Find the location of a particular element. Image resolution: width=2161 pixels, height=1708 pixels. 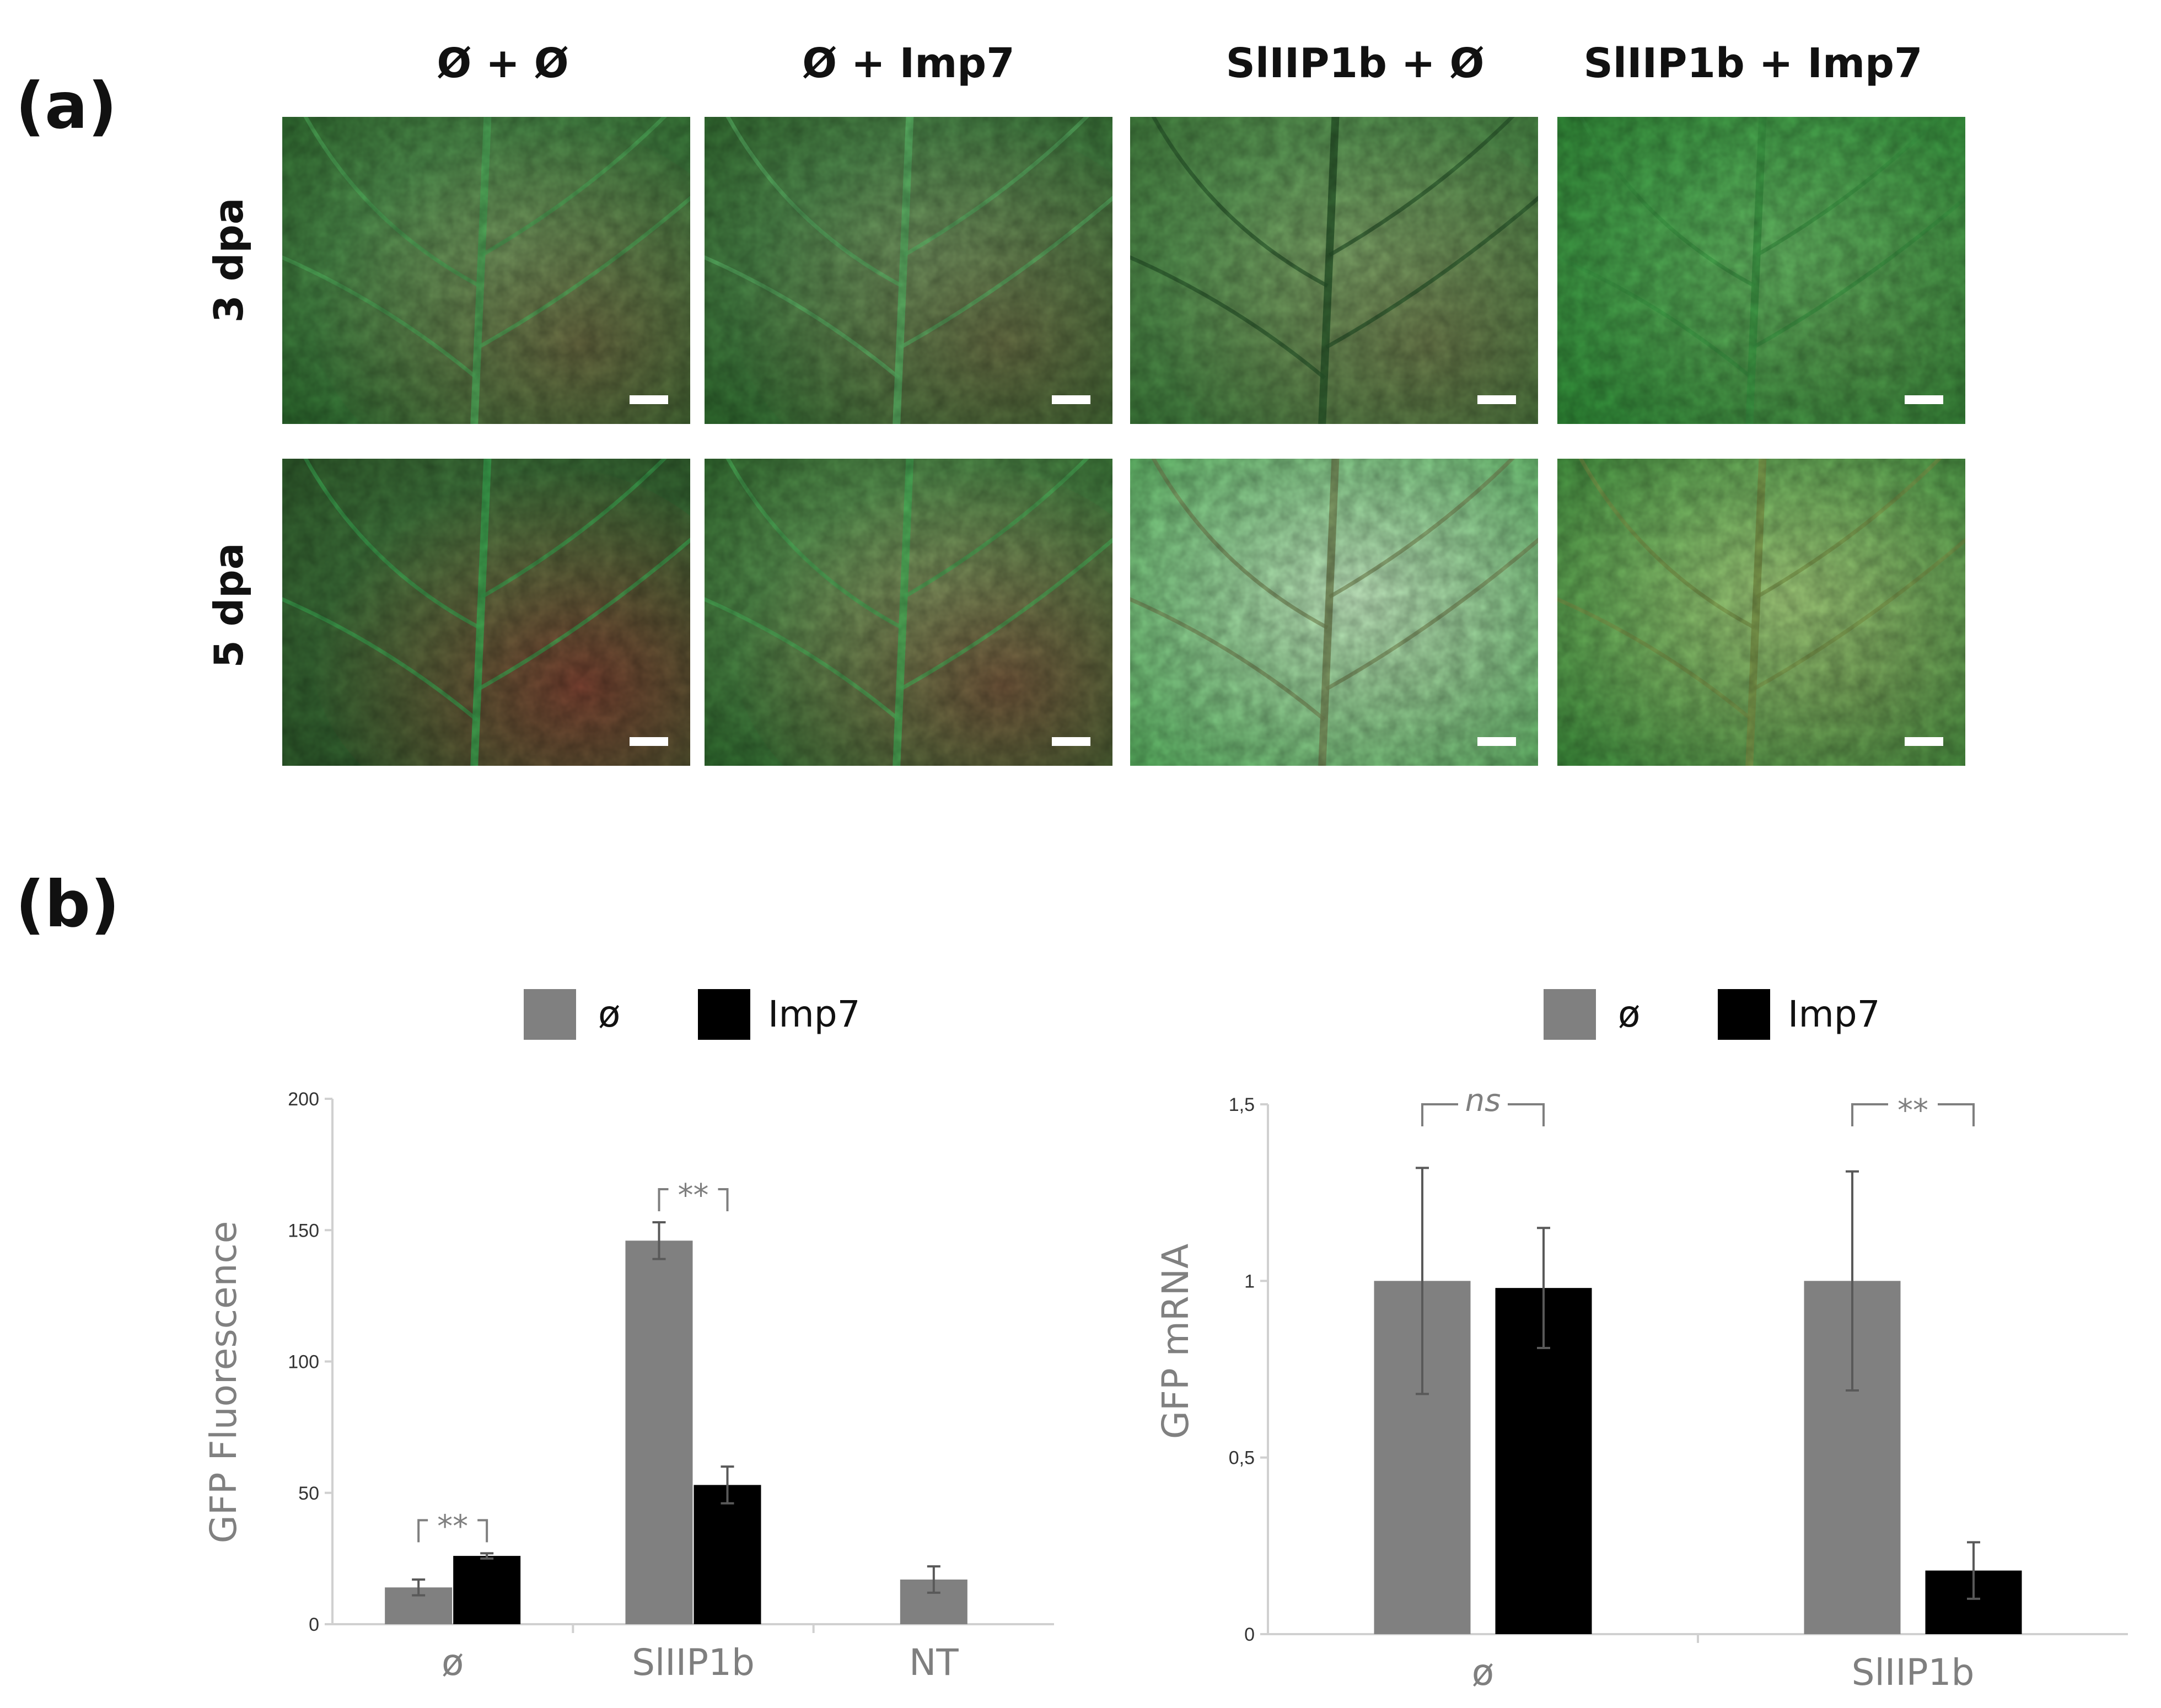

chart1-y-axis-label: GFP Fluorescence is located at coordinates (223, 1382).